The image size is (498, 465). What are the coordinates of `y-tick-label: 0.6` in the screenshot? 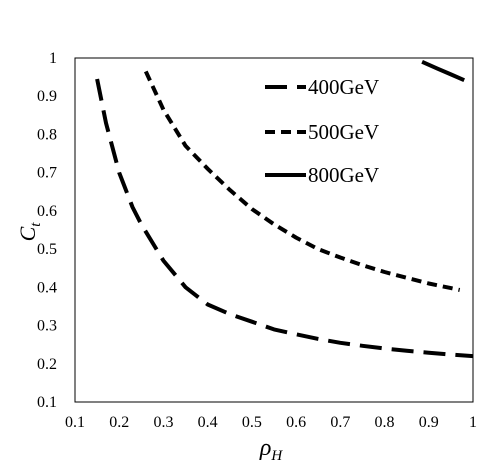 It's located at (47, 211).